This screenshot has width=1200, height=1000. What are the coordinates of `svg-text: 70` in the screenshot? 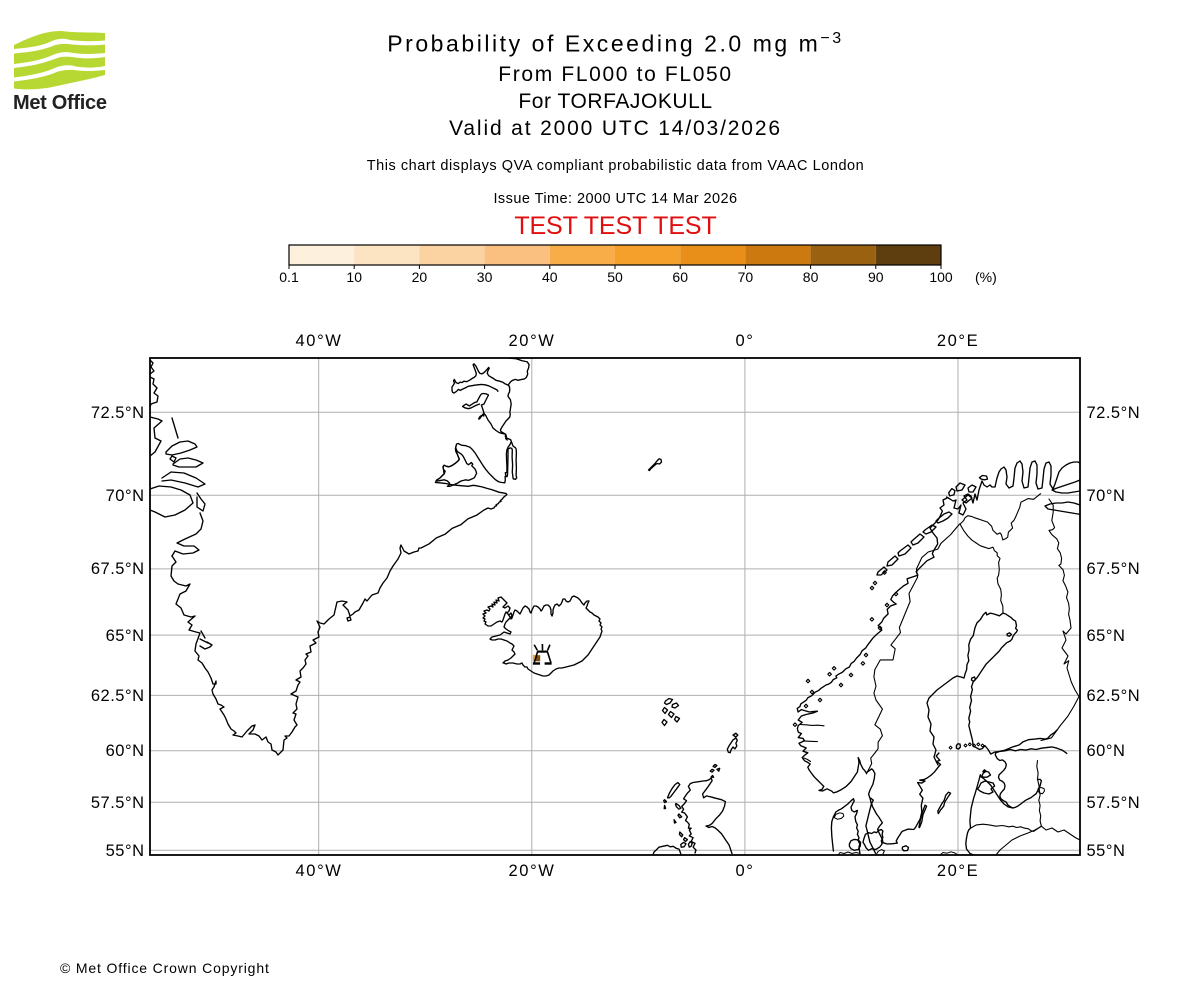 It's located at (746, 277).